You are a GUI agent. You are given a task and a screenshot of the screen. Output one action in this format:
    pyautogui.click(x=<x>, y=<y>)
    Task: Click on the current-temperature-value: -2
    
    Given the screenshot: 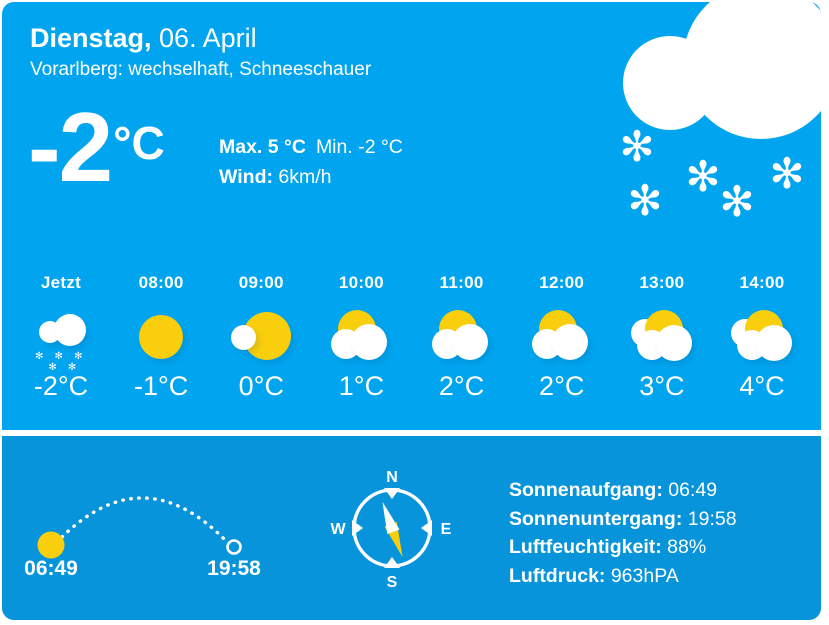 What is the action you would take?
    pyautogui.click(x=70, y=147)
    